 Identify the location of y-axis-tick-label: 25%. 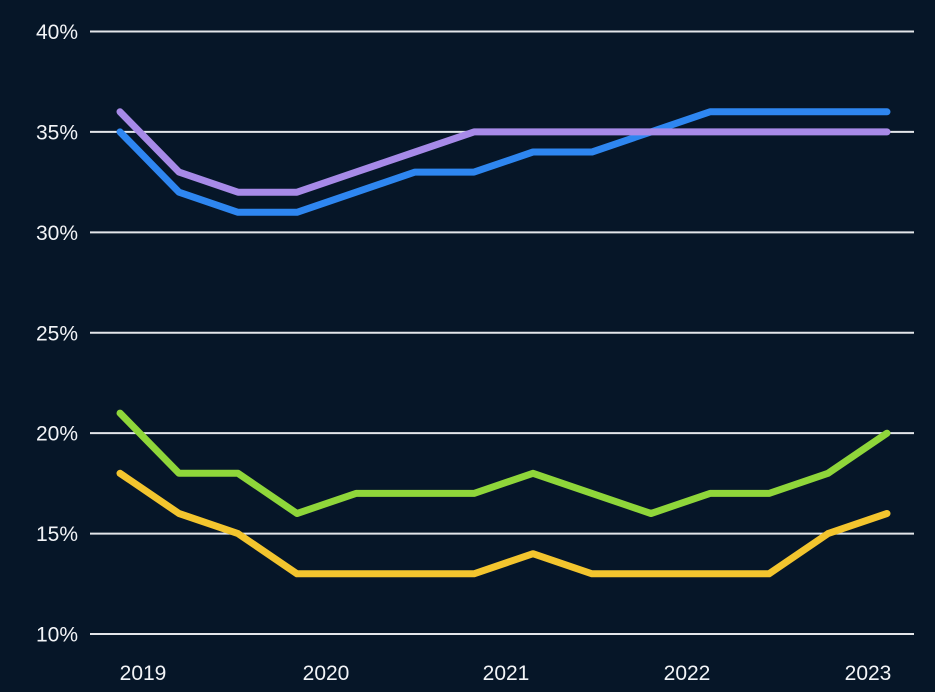
(57, 333).